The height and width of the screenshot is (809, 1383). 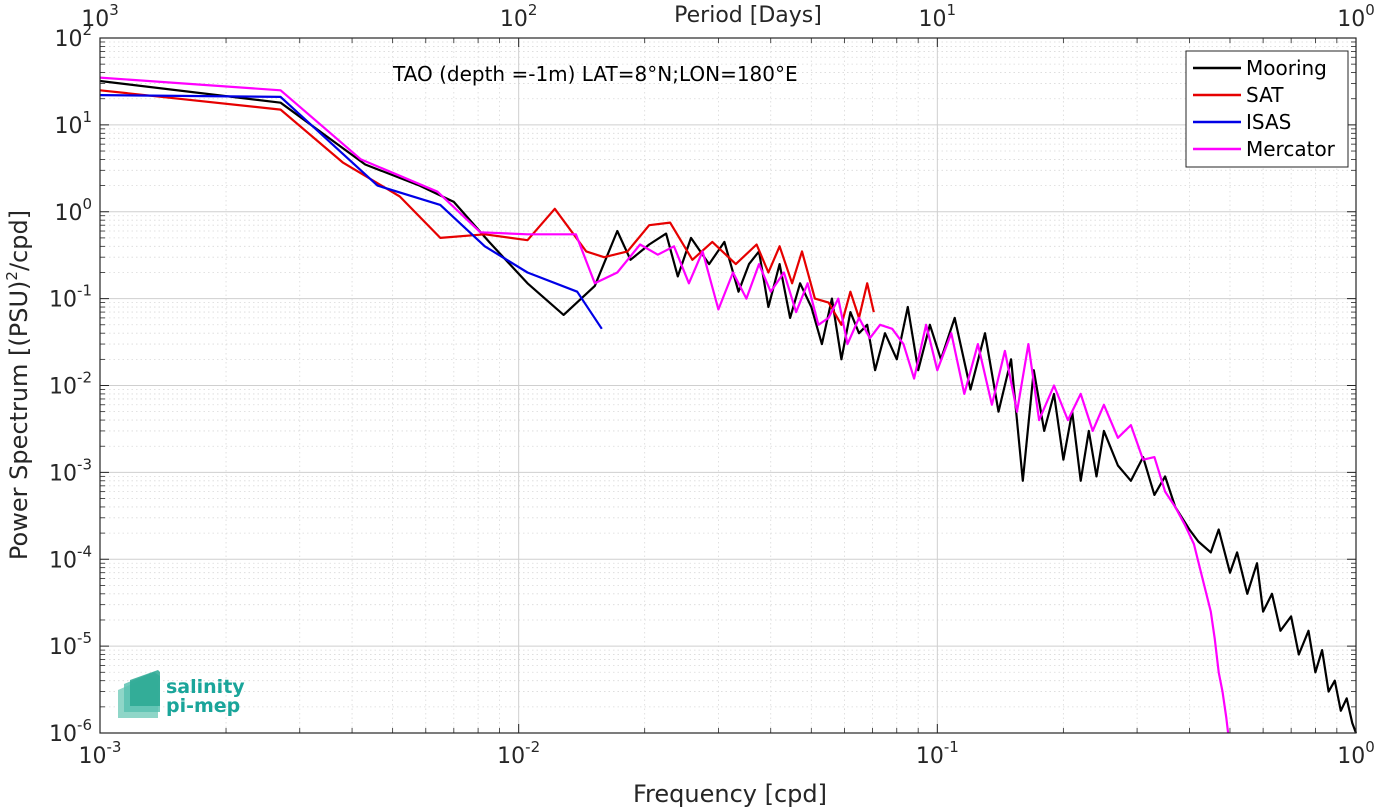 What do you see at coordinates (518, 753) in the screenshot?
I see `x-tick-label: 10⁻²` at bounding box center [518, 753].